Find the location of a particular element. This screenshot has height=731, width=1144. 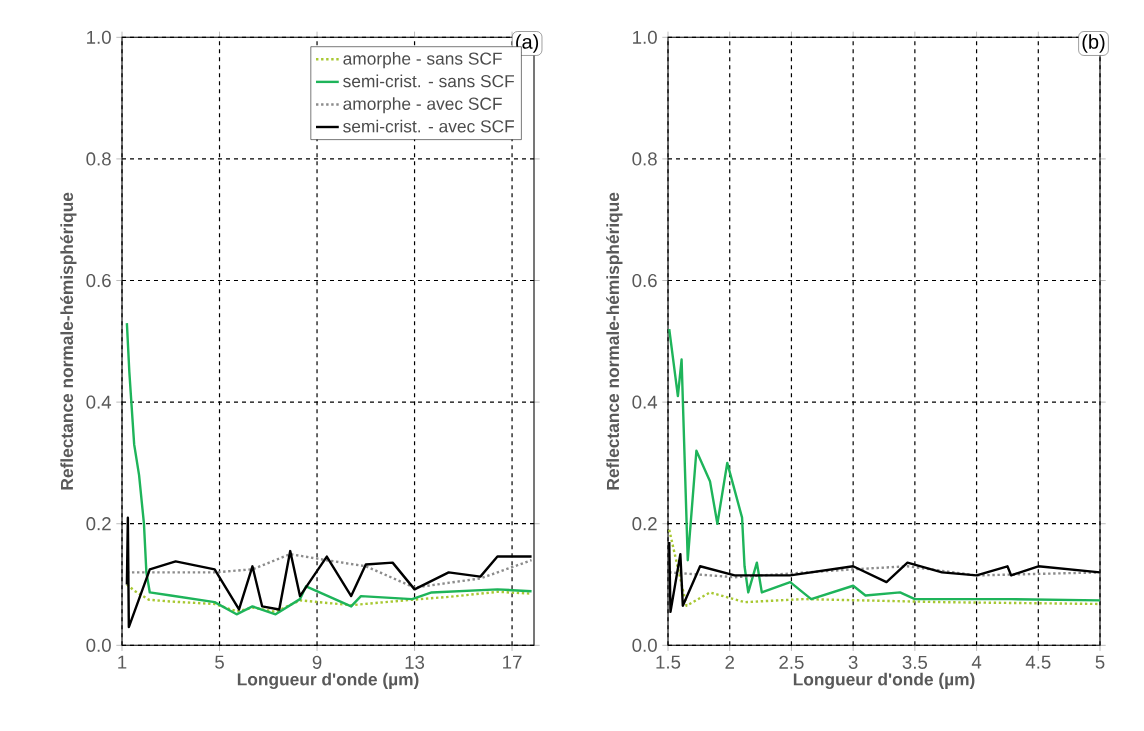

legend-label: amorphe - sans SCF is located at coordinates (422, 60).